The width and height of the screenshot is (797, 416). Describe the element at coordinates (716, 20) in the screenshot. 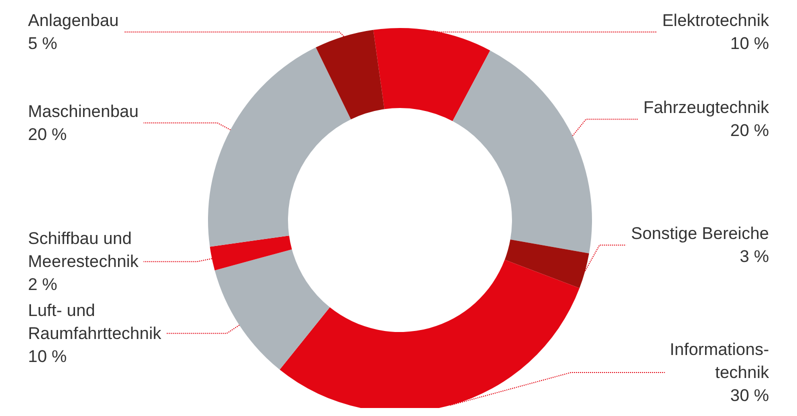

I see `slice-label: Elektrotechnik` at that location.